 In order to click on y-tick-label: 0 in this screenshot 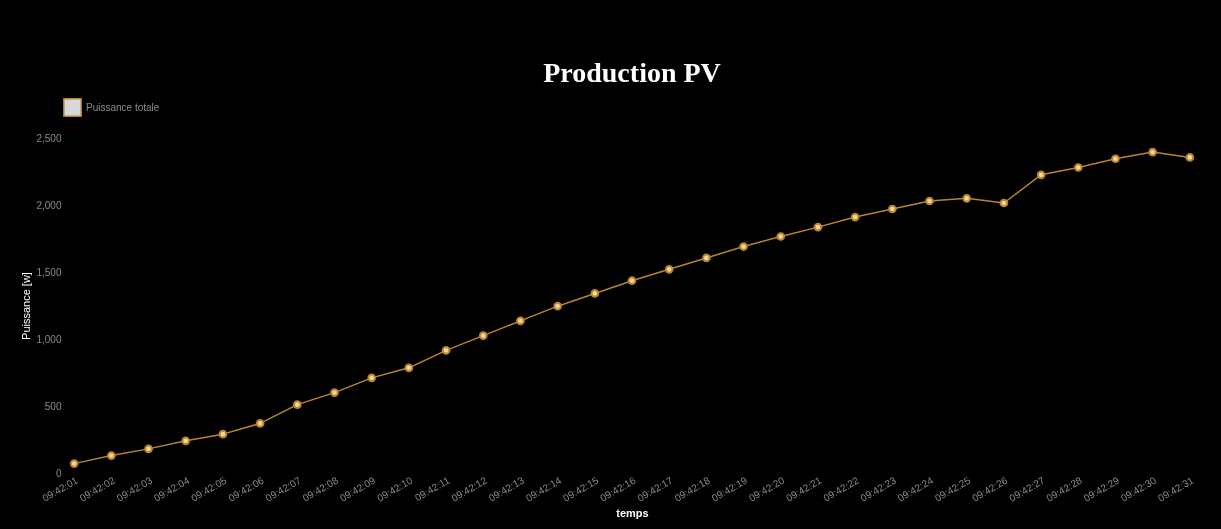, I will do `click(58, 473)`.